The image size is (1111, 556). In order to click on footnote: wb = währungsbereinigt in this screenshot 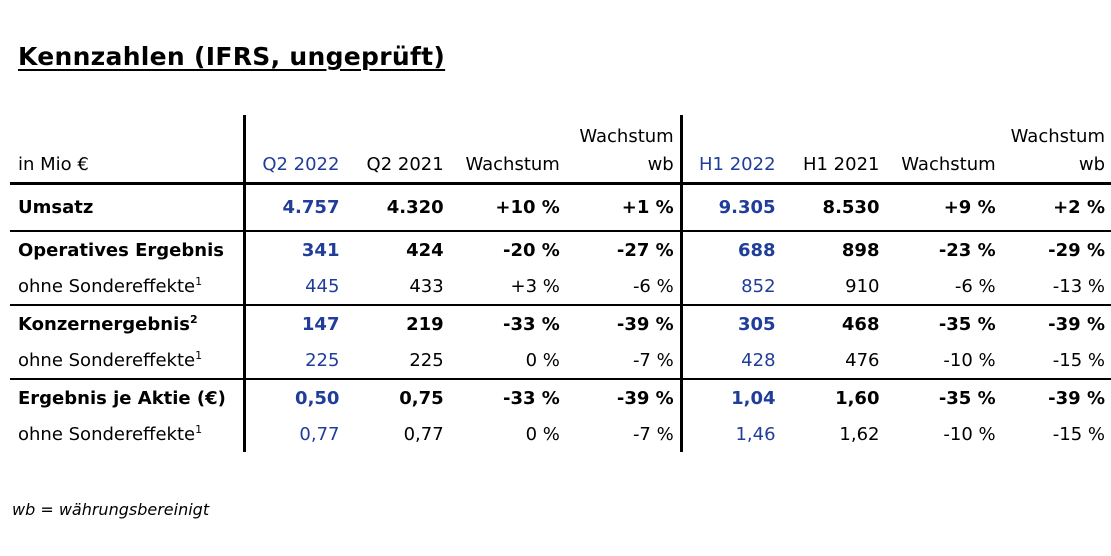, I will do `click(111, 509)`.